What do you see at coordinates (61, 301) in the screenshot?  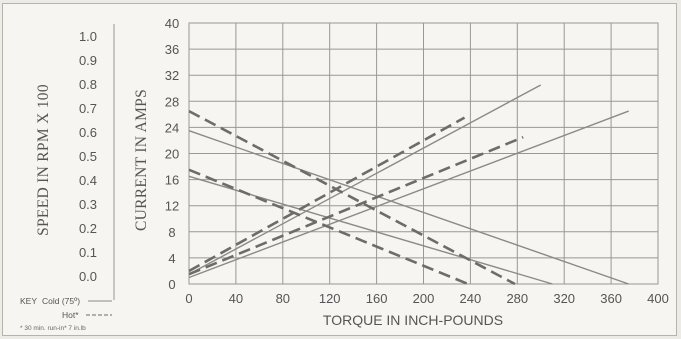 I see `key-cold-label: Cold (75º)` at bounding box center [61, 301].